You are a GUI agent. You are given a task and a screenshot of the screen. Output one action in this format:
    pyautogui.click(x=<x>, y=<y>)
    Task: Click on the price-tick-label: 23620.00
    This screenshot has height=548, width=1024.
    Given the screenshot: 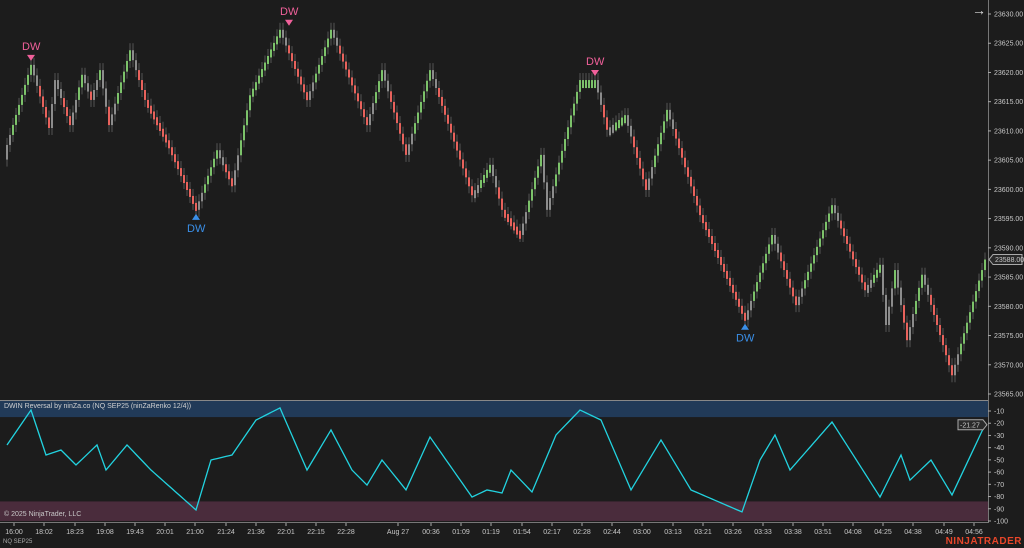 What is the action you would take?
    pyautogui.click(x=1008, y=73)
    